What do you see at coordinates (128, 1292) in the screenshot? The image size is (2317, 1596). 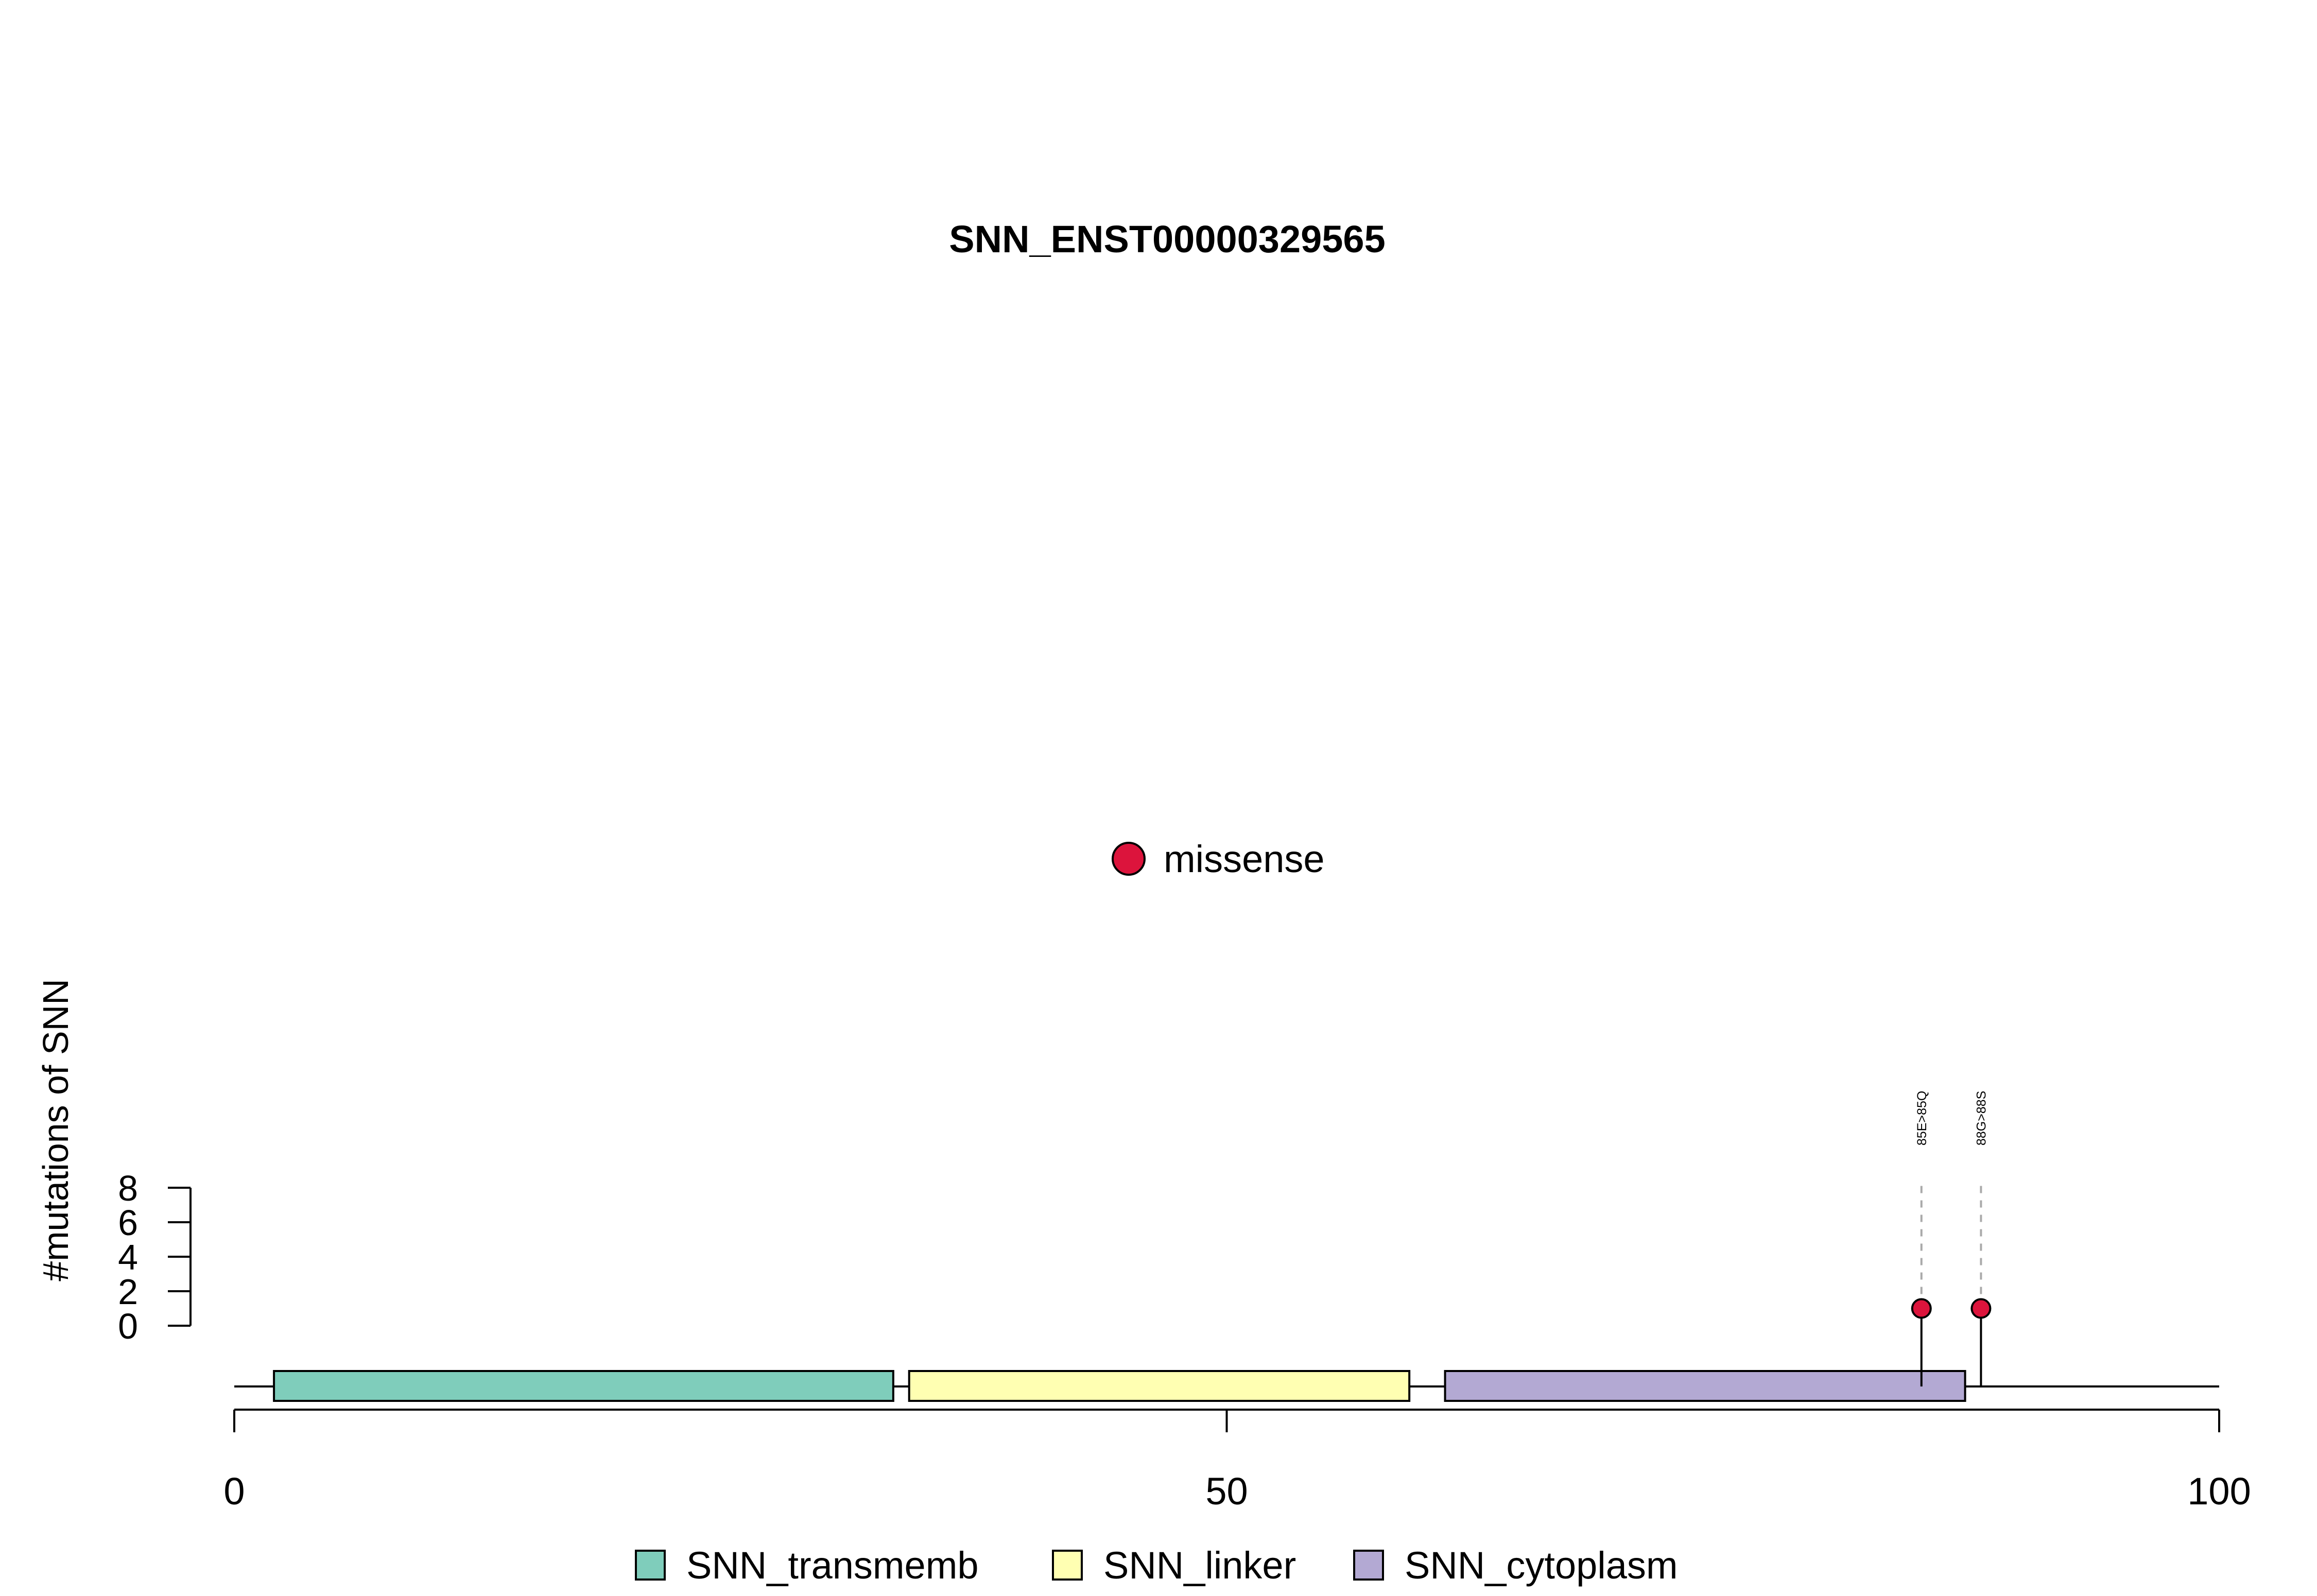 I see `y-tick-label-2: 2` at bounding box center [128, 1292].